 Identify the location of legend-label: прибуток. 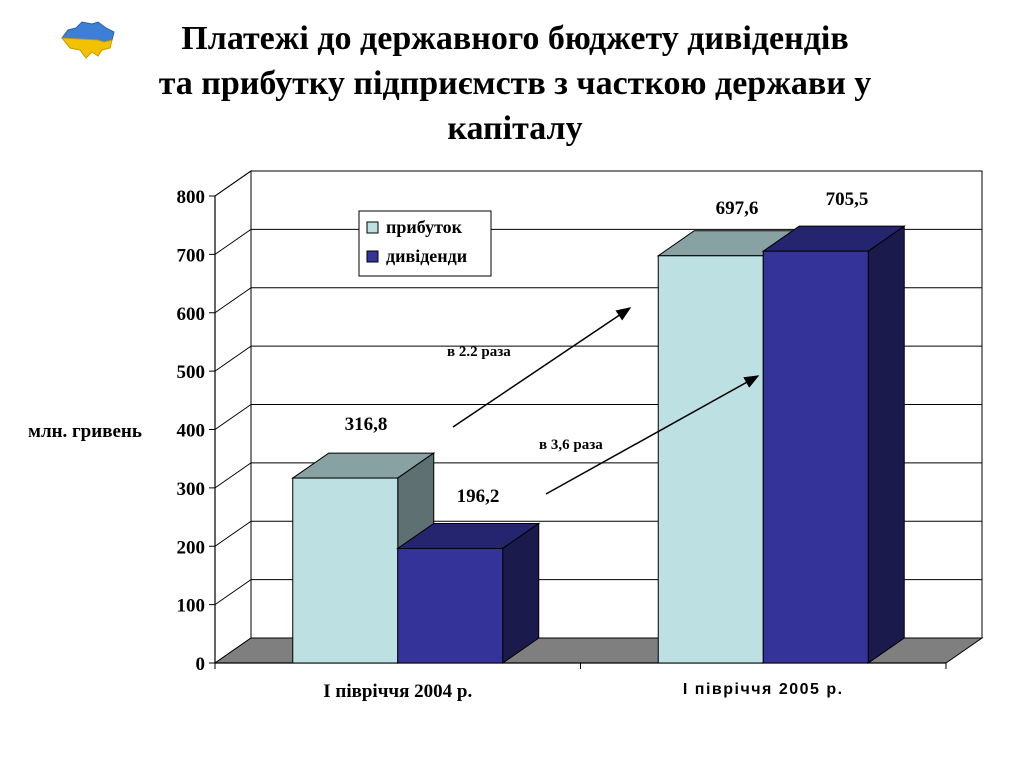
(424, 227).